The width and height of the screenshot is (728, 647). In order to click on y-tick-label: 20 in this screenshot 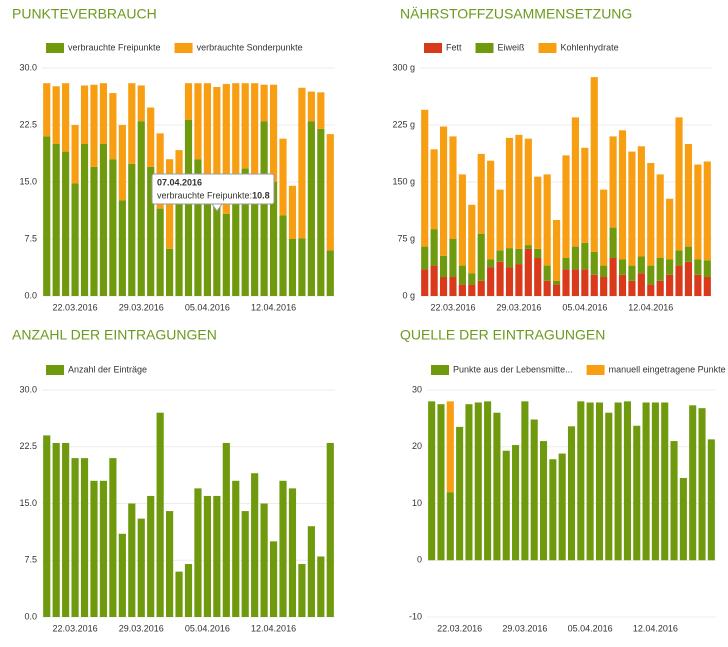, I will do `click(417, 446)`.